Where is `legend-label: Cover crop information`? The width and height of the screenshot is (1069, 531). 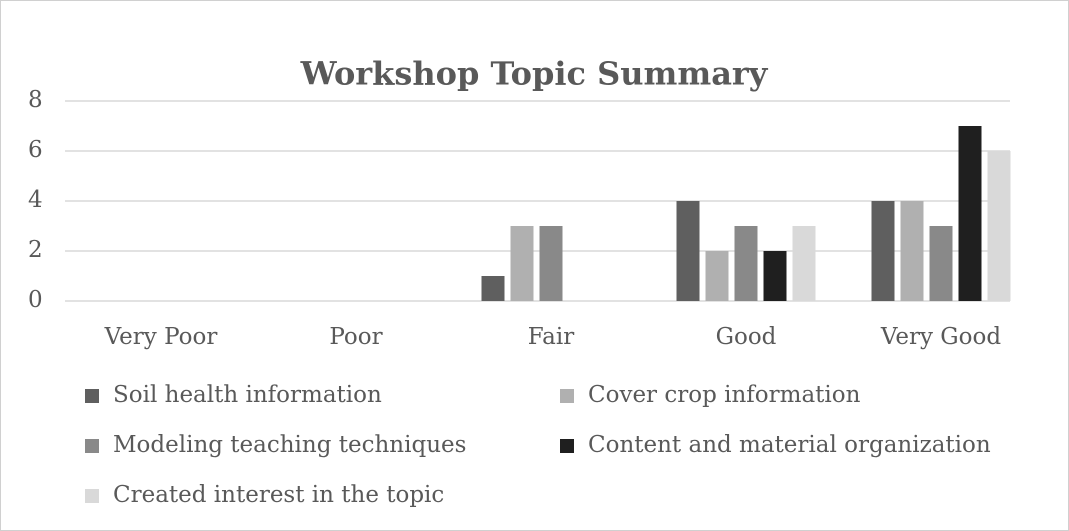 legend-label: Cover crop information is located at coordinates (724, 395).